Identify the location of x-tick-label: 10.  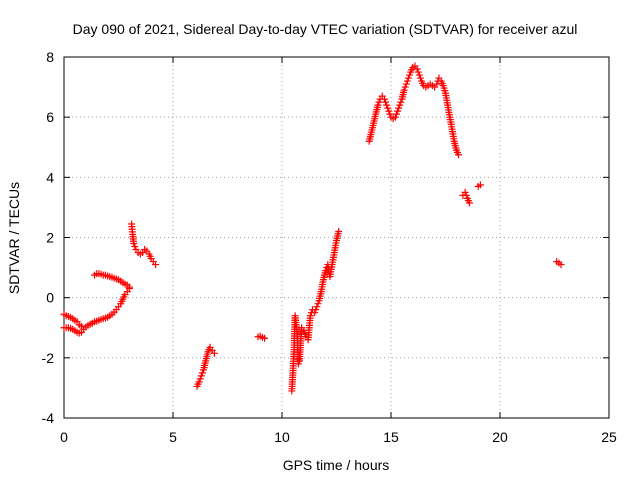
(282, 437).